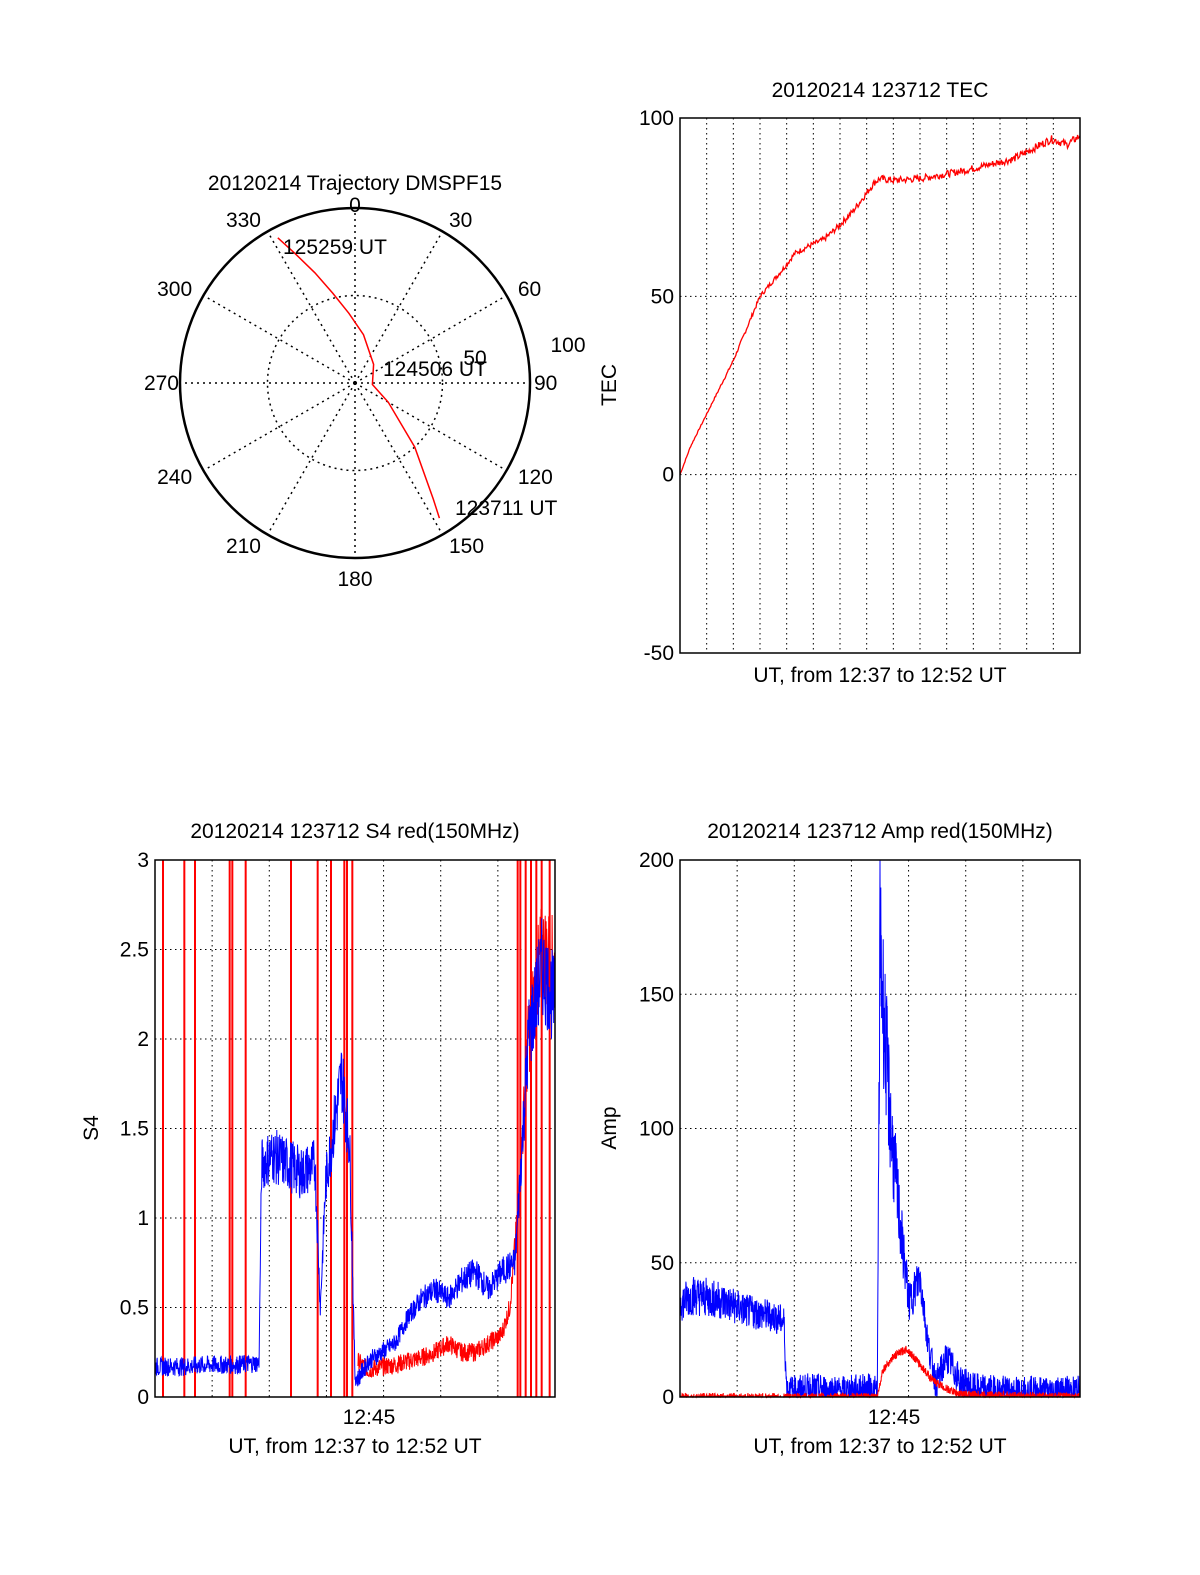 This screenshot has width=1200, height=1575. What do you see at coordinates (355, 205) in the screenshot?
I see `polar-angle-label: 0` at bounding box center [355, 205].